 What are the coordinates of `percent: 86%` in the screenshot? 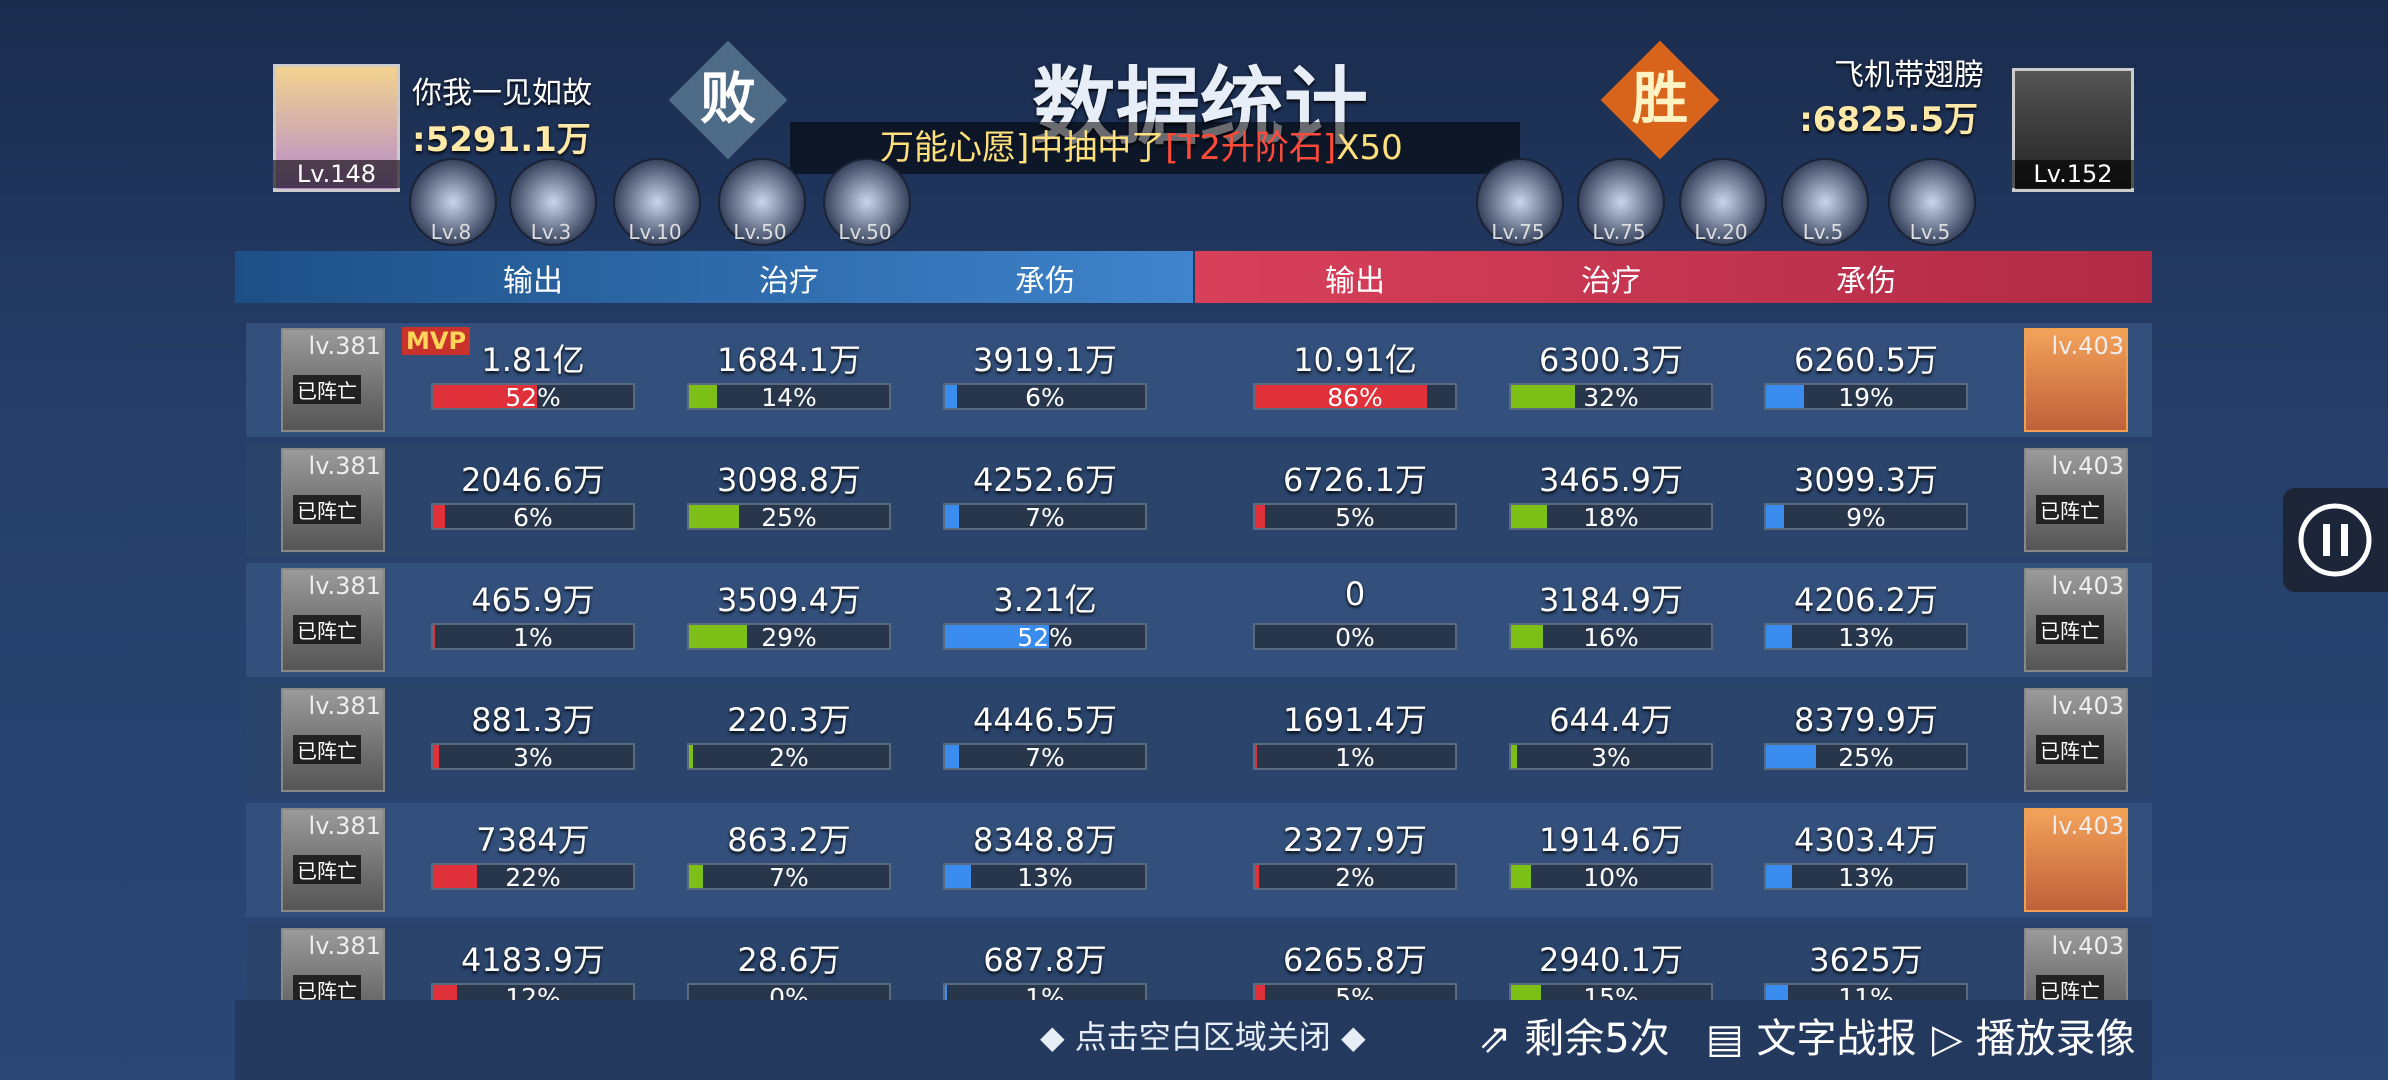 It's located at (1355, 397).